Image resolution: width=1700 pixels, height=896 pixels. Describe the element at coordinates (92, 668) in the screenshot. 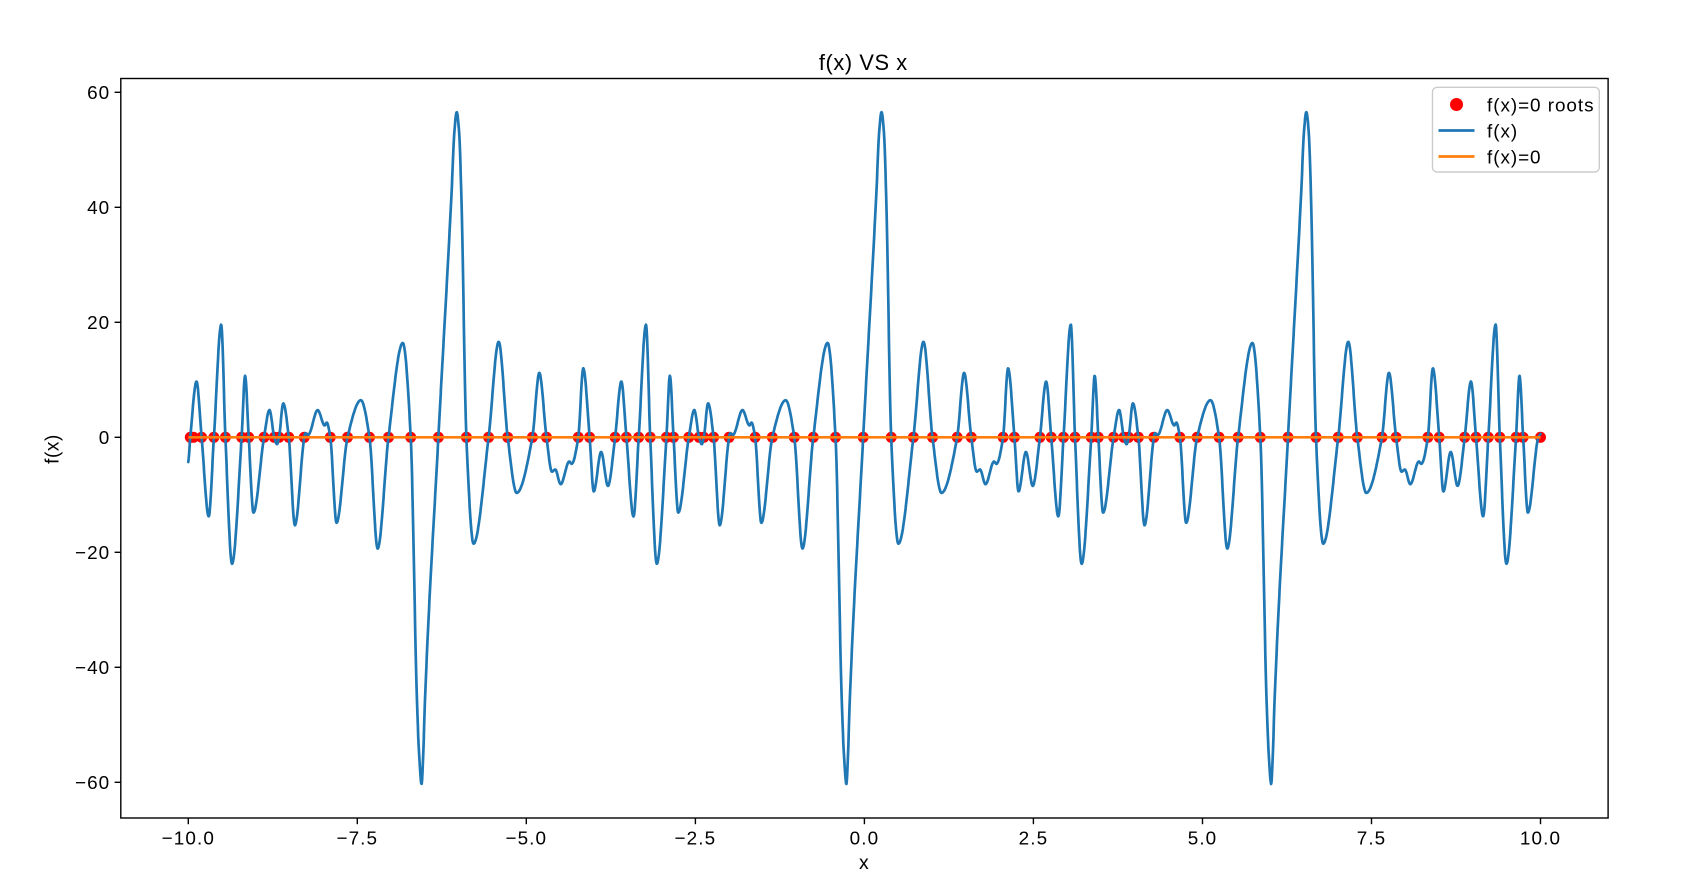

I see `svg-text: −40` at that location.